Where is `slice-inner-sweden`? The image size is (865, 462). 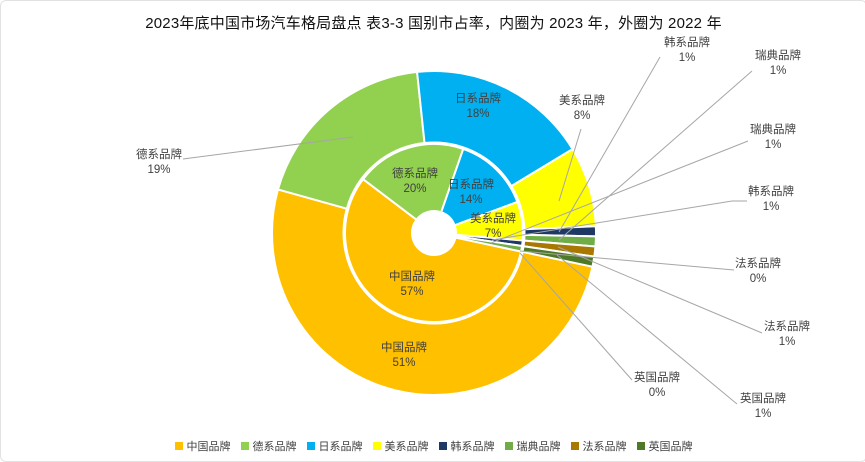 slice-inner-sweden is located at coordinates (489, 244).